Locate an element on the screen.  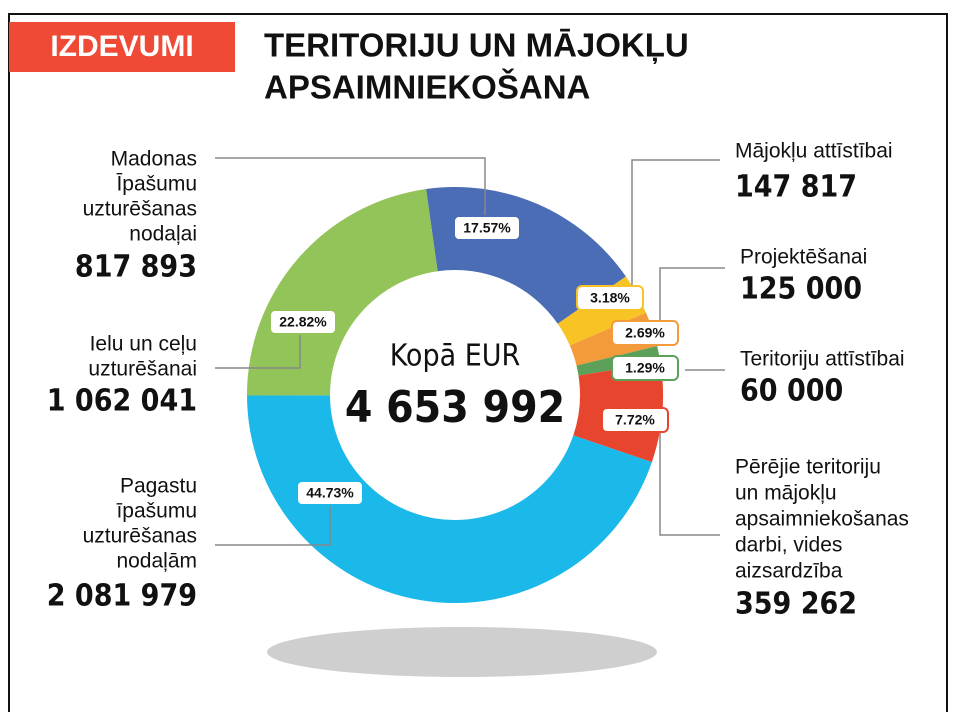
percent-label: 22.82% is located at coordinates (303, 322).